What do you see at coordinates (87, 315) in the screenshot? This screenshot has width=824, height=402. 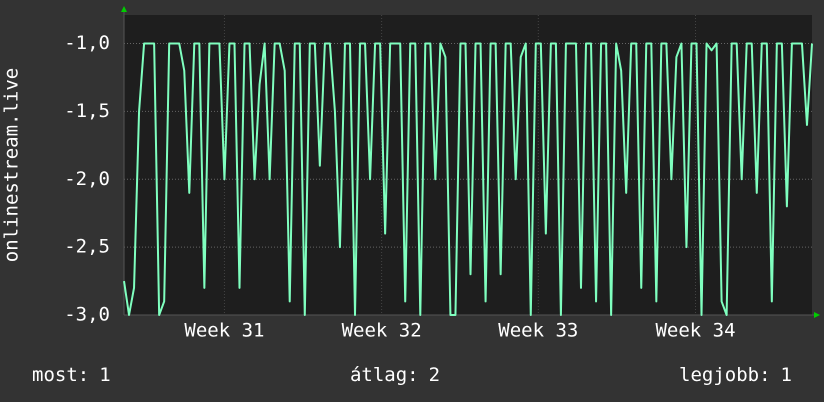 I see `y-tick-label: -3,0` at bounding box center [87, 315].